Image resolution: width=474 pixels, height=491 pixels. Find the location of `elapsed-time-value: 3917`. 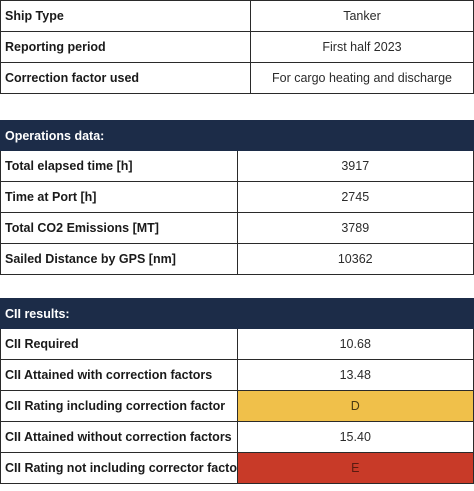

elapsed-time-value: 3917 is located at coordinates (355, 166).